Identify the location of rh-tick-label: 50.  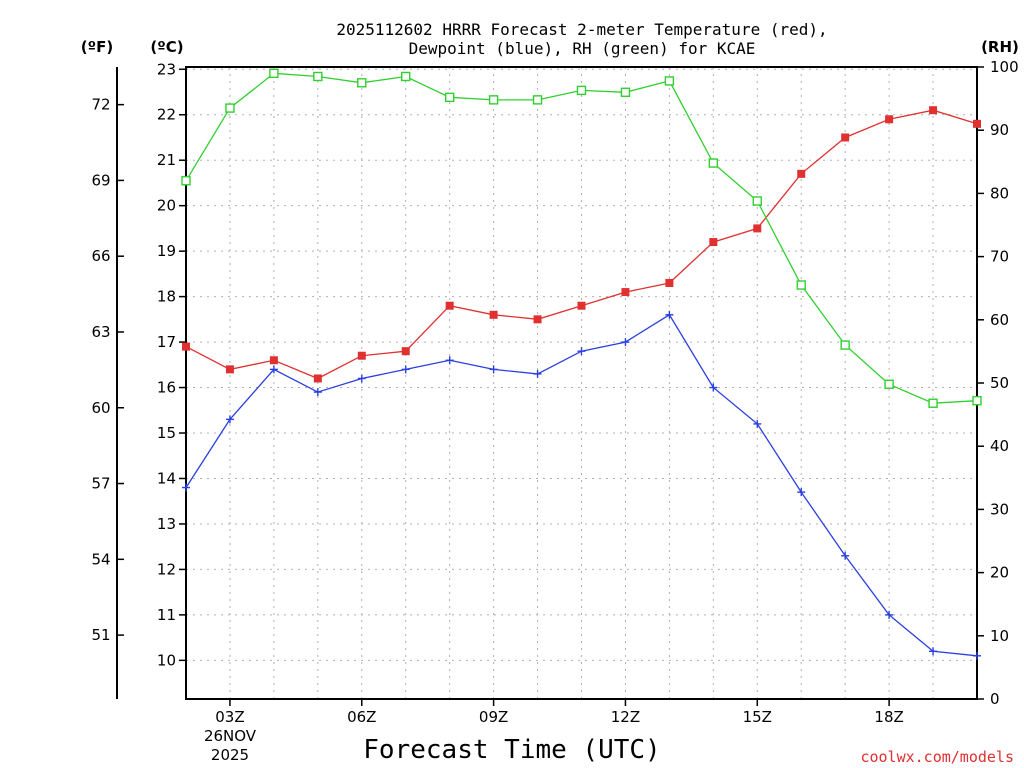
(999, 383).